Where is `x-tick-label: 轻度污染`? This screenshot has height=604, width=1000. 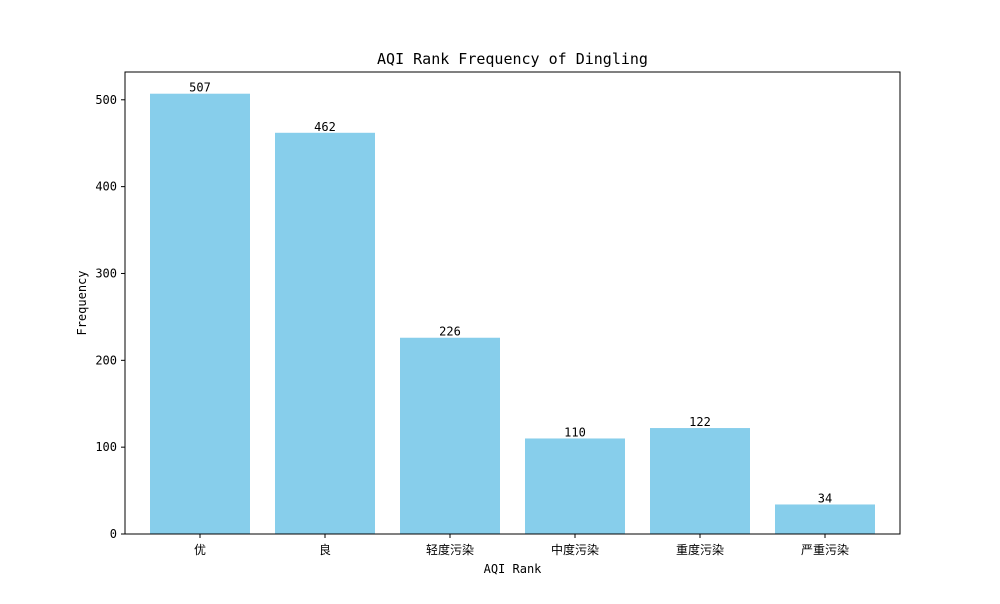 x-tick-label: 轻度污染 is located at coordinates (450, 549).